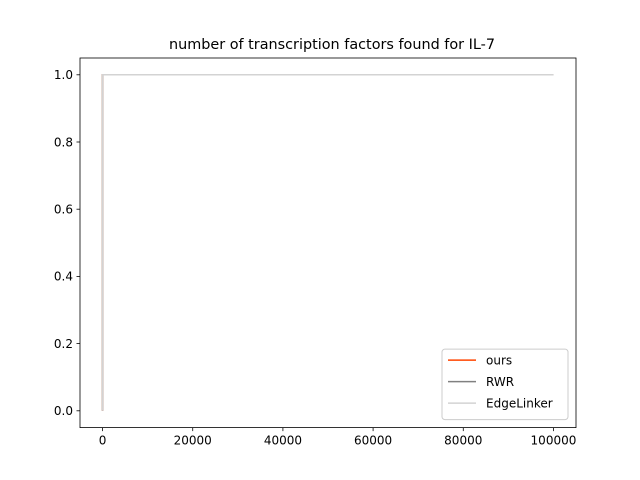 This screenshot has width=640, height=480. Describe the element at coordinates (67, 243) in the screenshot. I see `y-axis: 0.0 0.2 0.4 0.6 0.8 1.0` at that location.